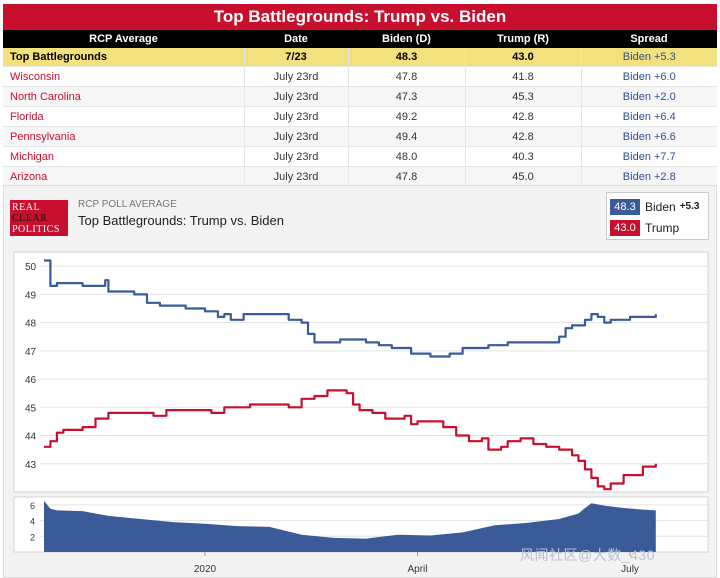 The width and height of the screenshot is (720, 578). Describe the element at coordinates (648, 116) in the screenshot. I see `row-spread: Biden +6.4` at that location.